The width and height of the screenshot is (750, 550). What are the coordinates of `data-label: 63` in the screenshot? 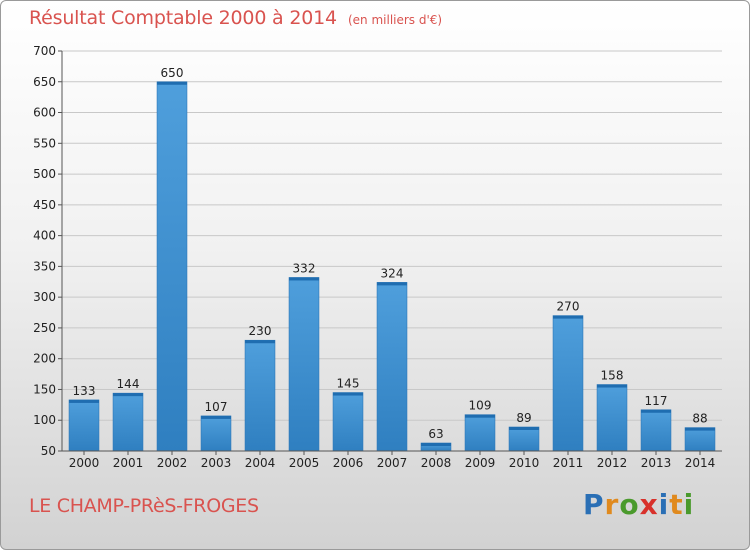 It's located at (435, 434).